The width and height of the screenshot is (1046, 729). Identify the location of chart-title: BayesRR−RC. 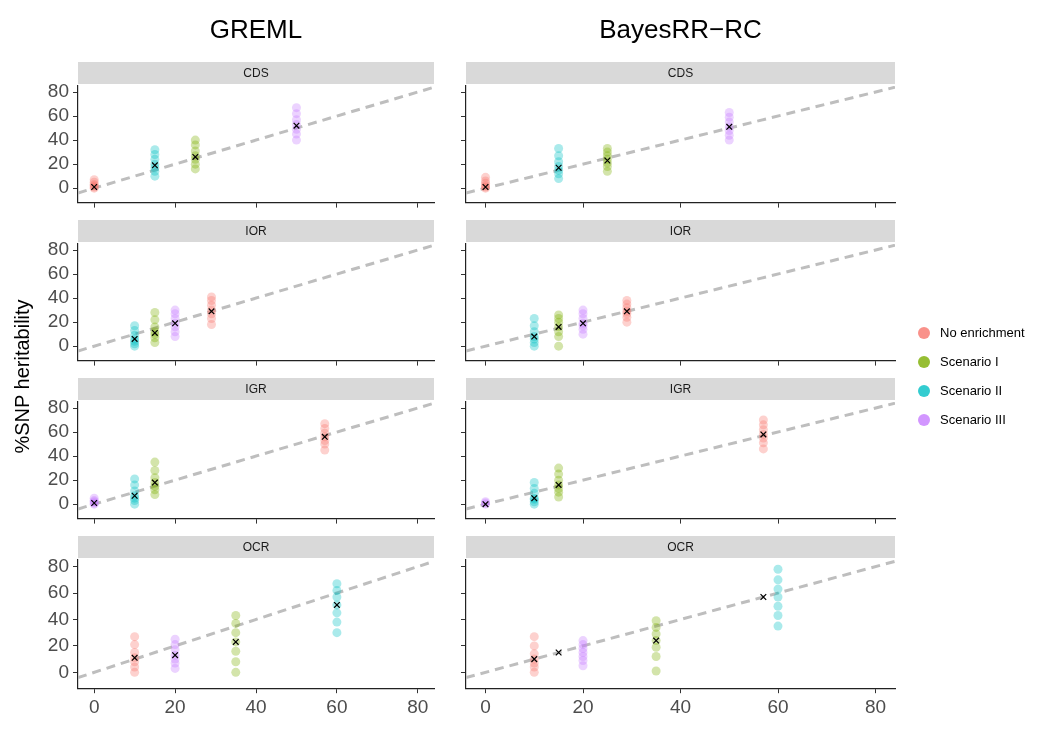
(680, 29).